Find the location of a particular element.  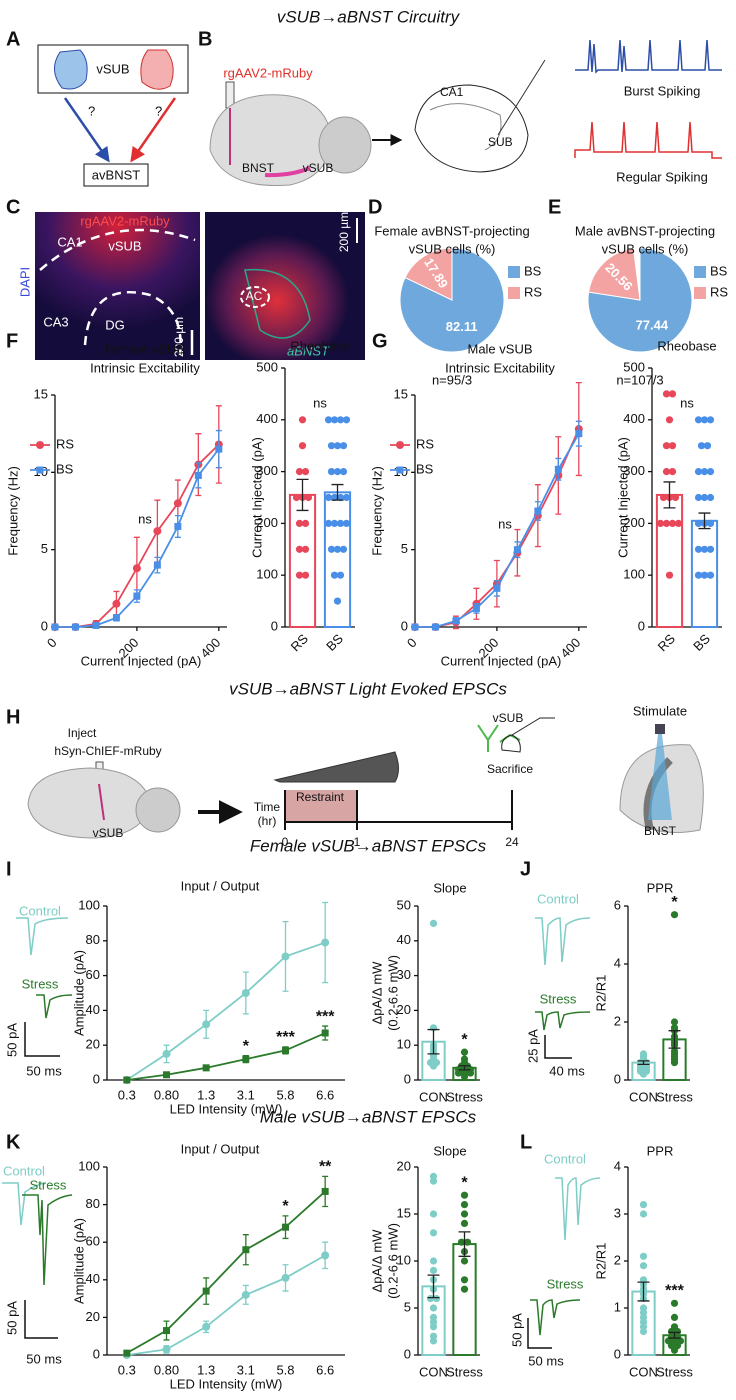

recording is located at coordinates (528, 735).